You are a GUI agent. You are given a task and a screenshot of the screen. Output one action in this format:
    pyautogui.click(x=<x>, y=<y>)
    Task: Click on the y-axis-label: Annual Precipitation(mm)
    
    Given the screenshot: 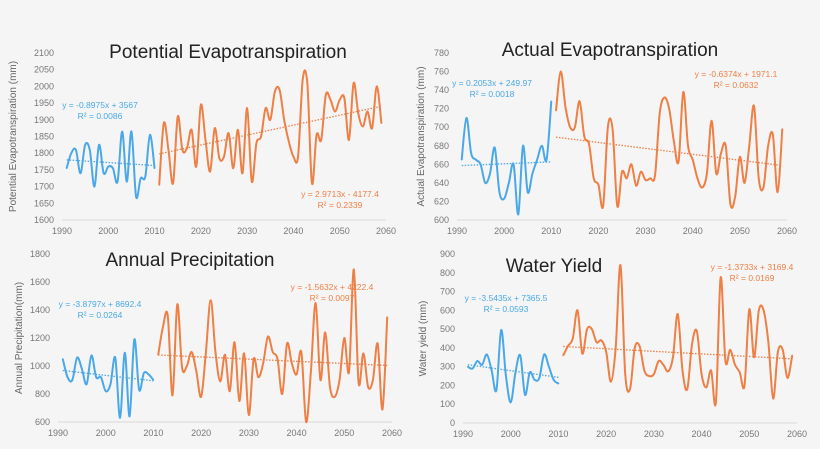 What is the action you would take?
    pyautogui.click(x=19, y=338)
    